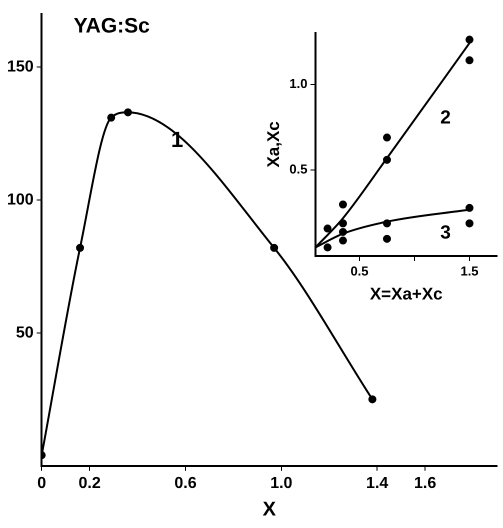 The image size is (503, 528). What do you see at coordinates (269, 509) in the screenshot?
I see `x-axis-title: X` at bounding box center [269, 509].